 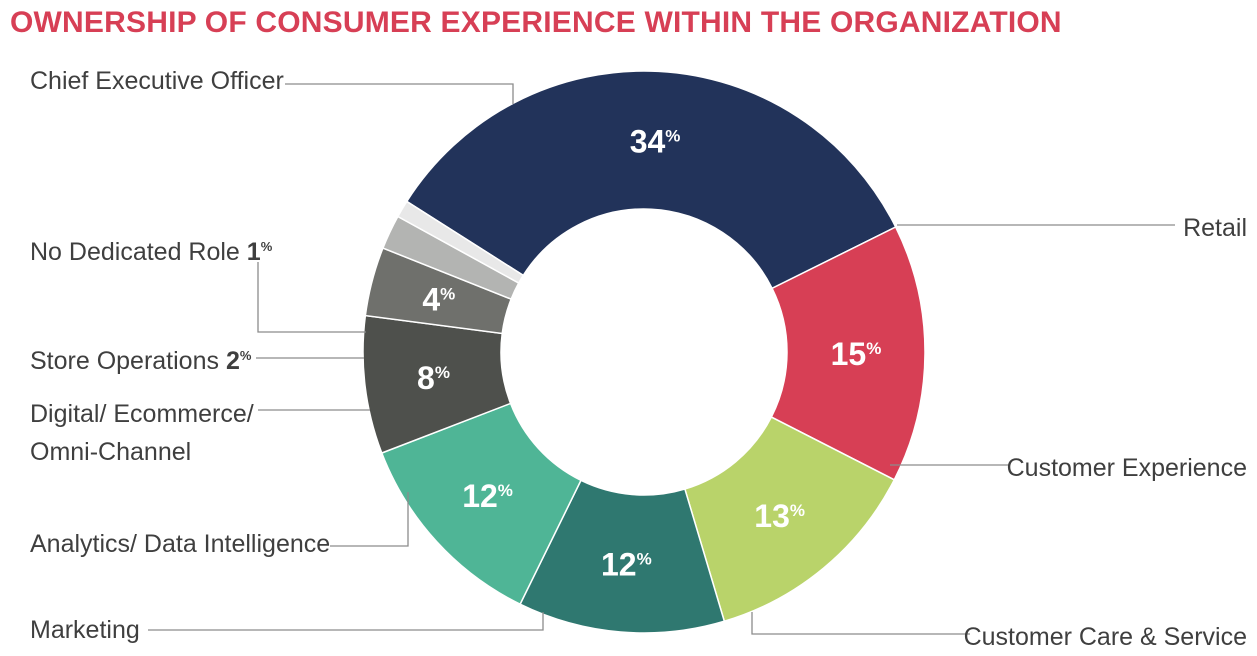 I want to click on leader-line-analytics-data-intelligence, so click(x=369, y=519).